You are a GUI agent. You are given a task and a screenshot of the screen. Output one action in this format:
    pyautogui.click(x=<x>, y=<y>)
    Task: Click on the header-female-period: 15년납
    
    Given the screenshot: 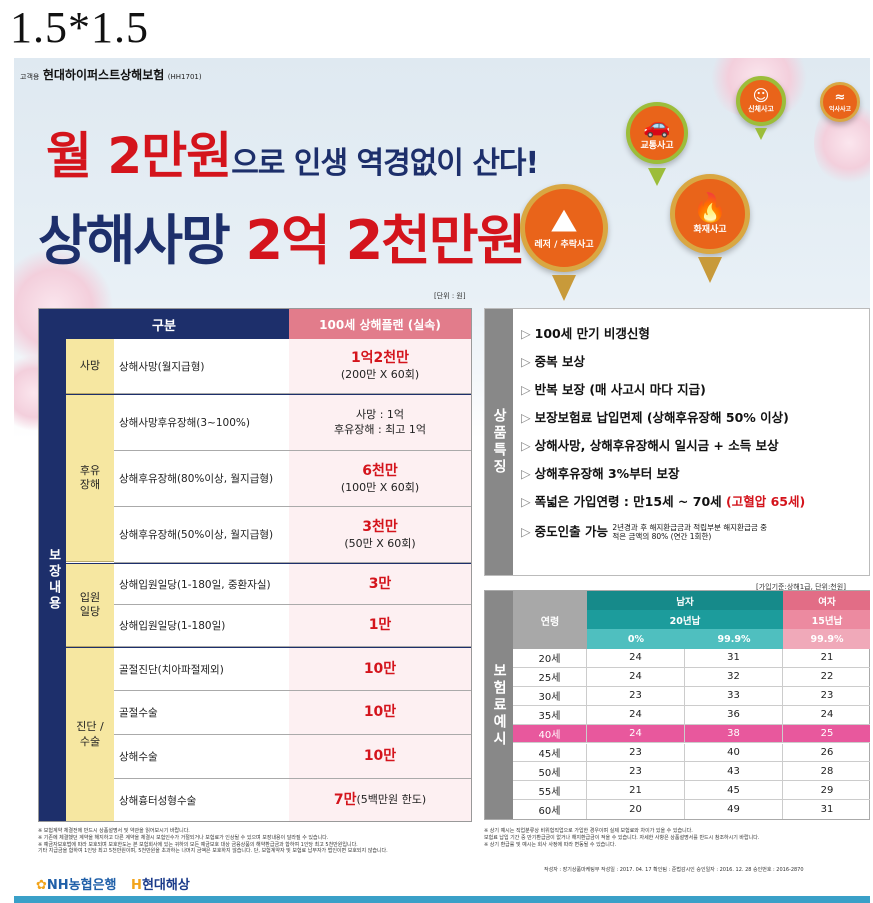 What is the action you would take?
    pyautogui.click(x=826, y=619)
    